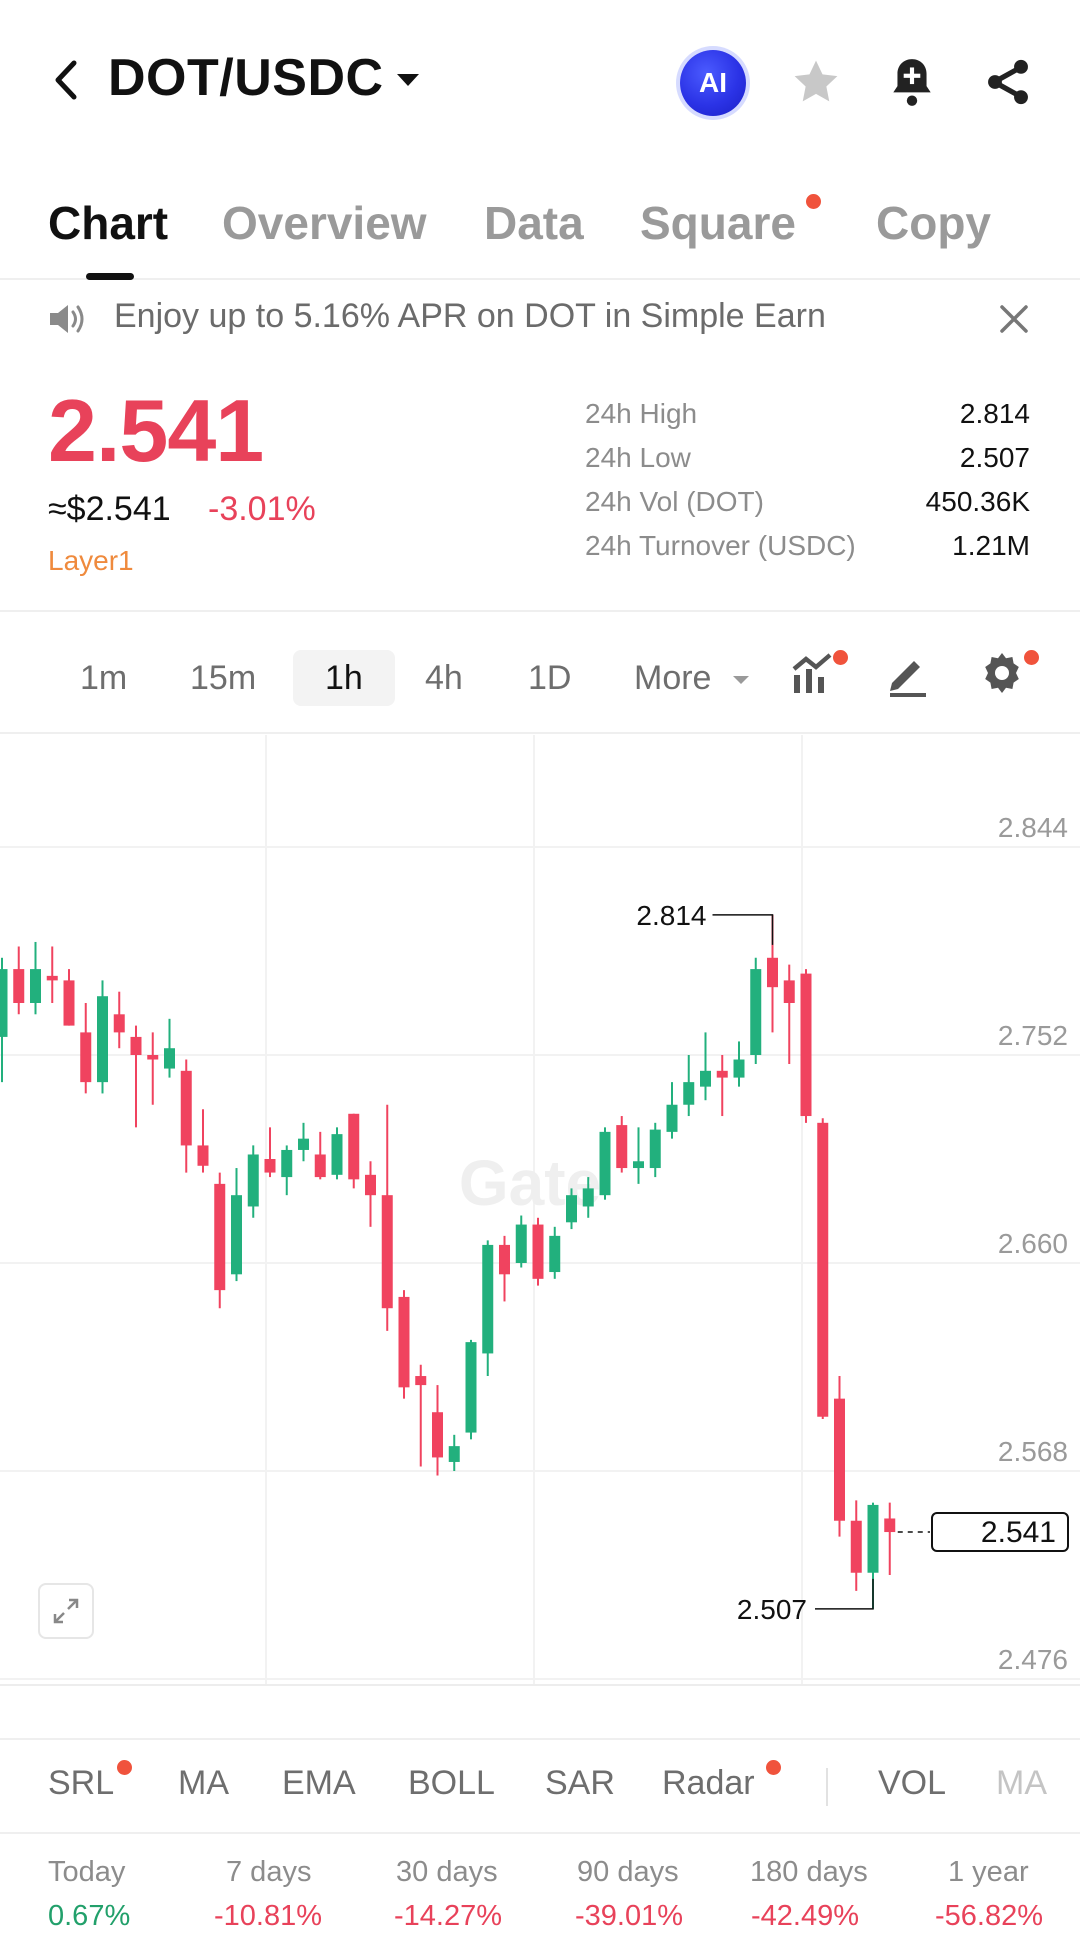 The image size is (1080, 1951). I want to click on interval-4h: 4h, so click(444, 678).